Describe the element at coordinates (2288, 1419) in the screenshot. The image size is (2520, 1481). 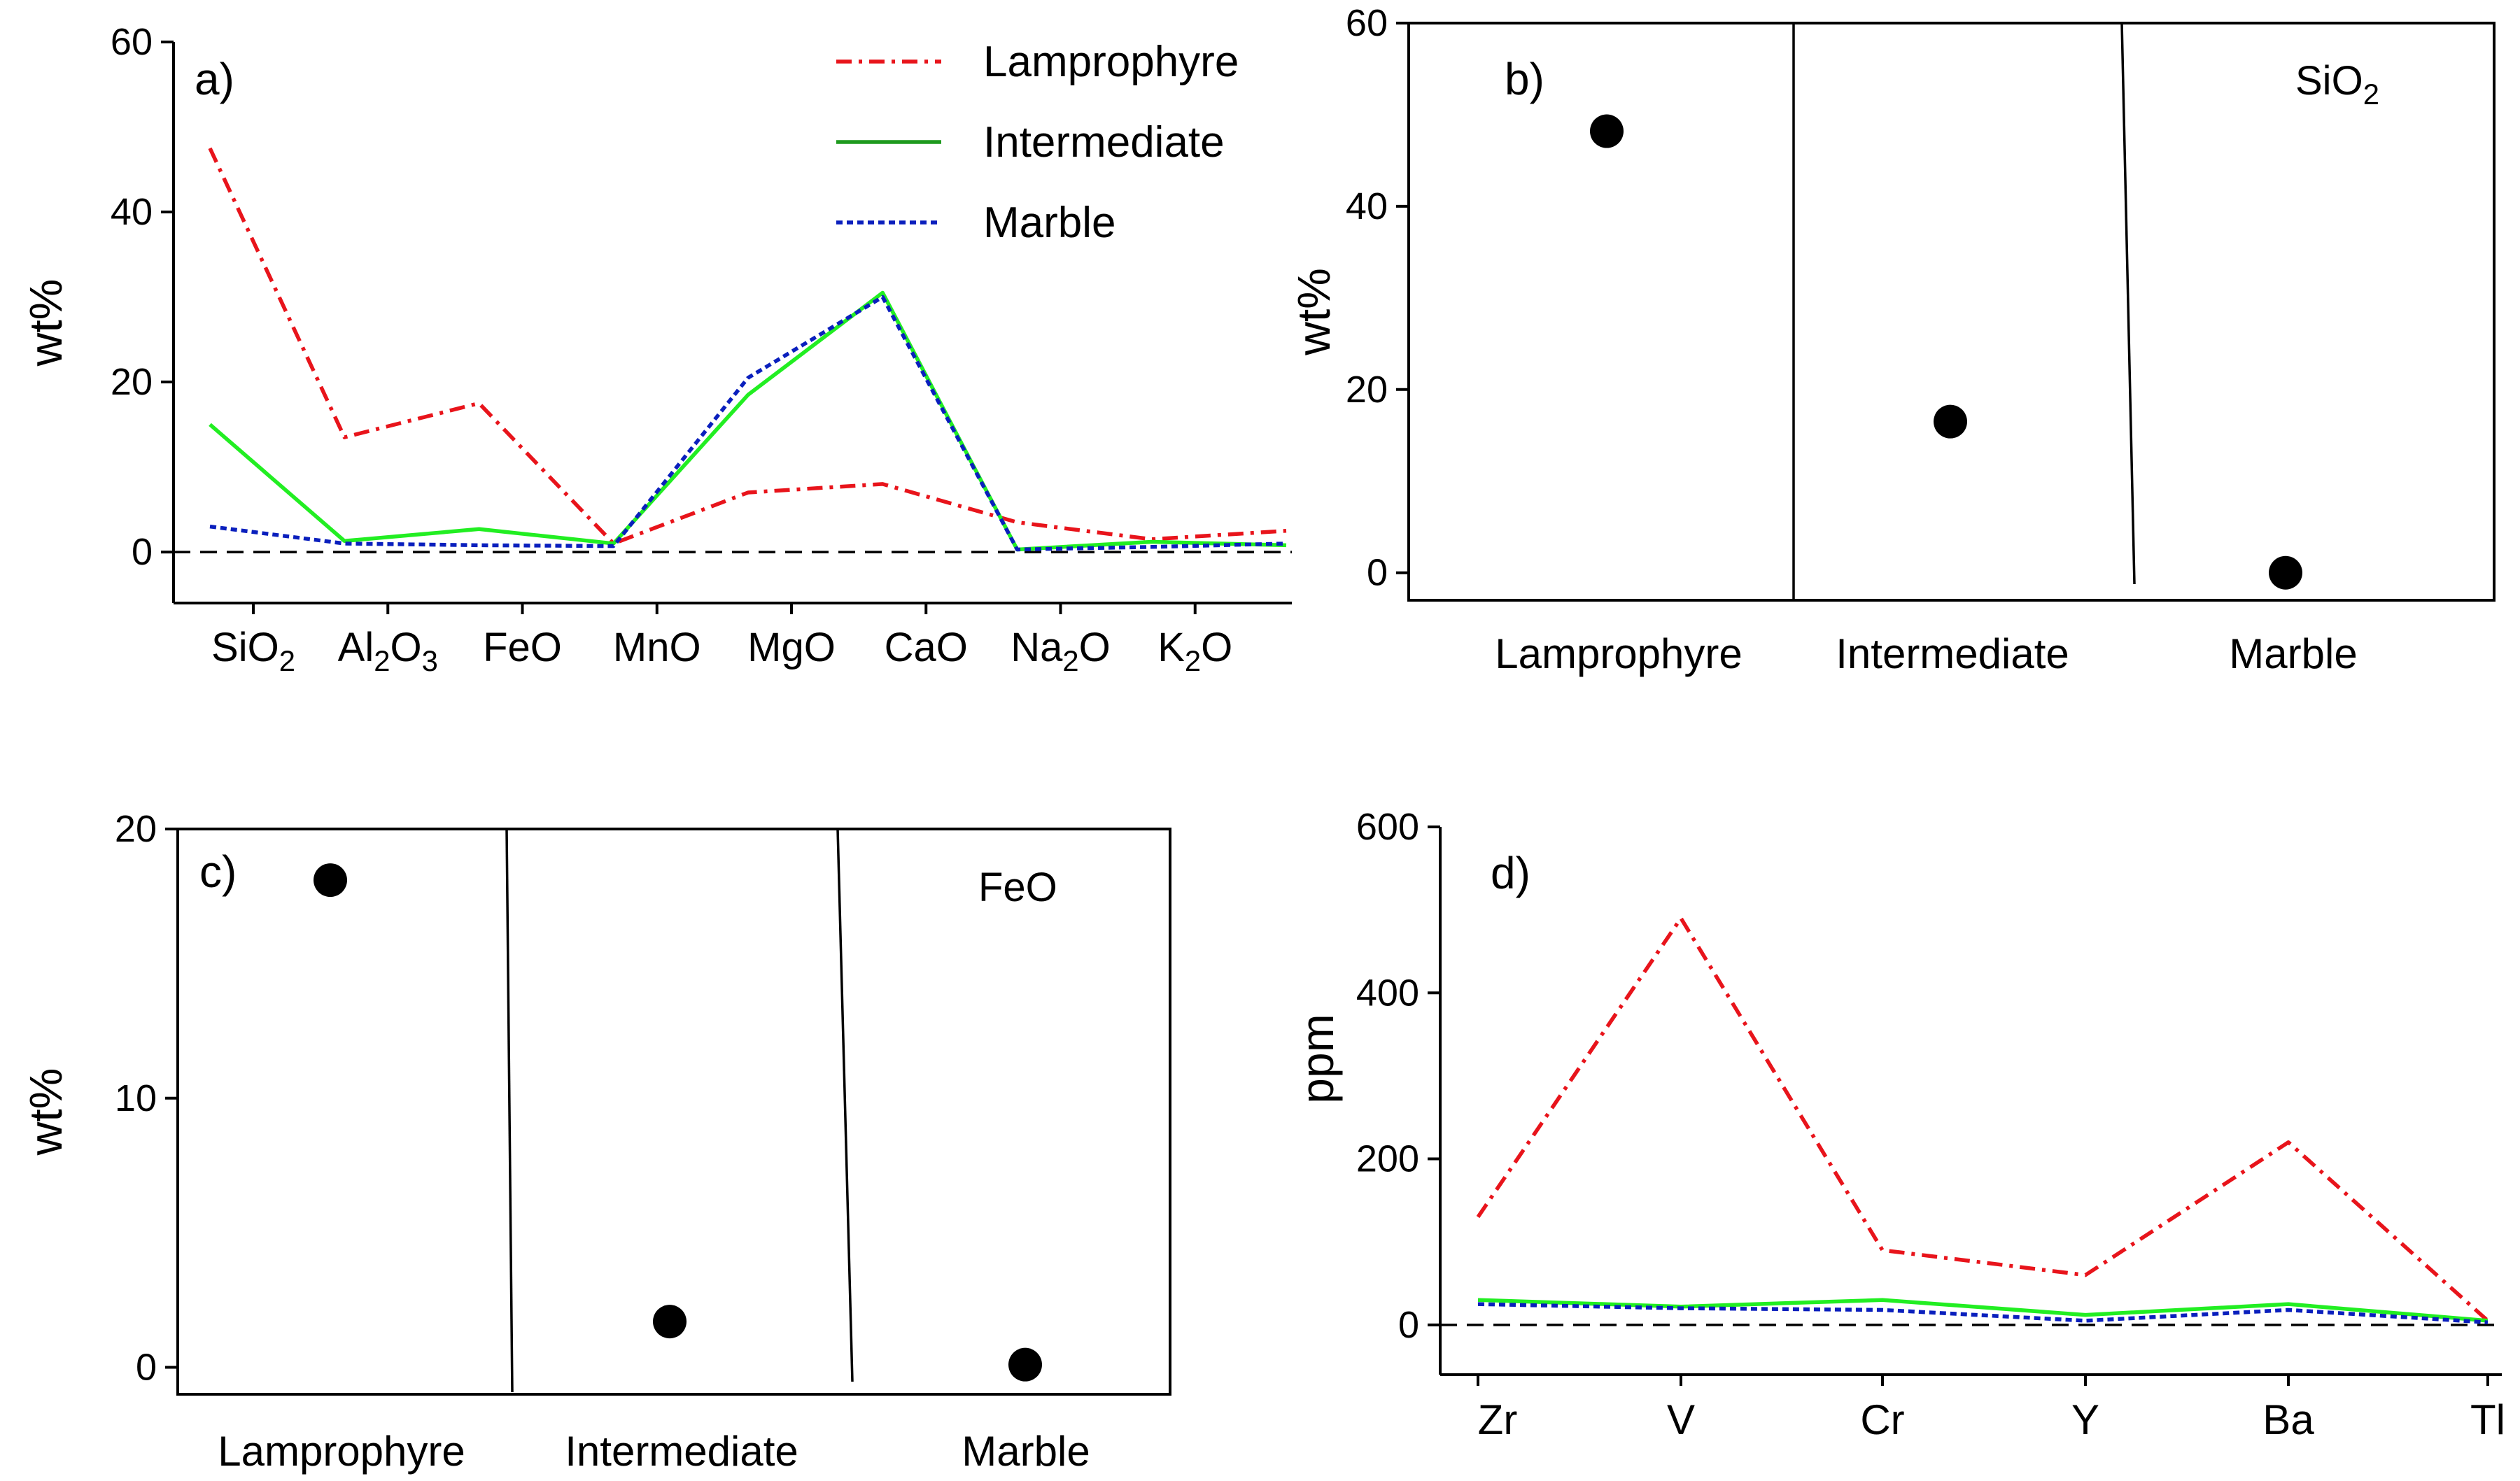
I see `x-tick-label: Ba` at that location.